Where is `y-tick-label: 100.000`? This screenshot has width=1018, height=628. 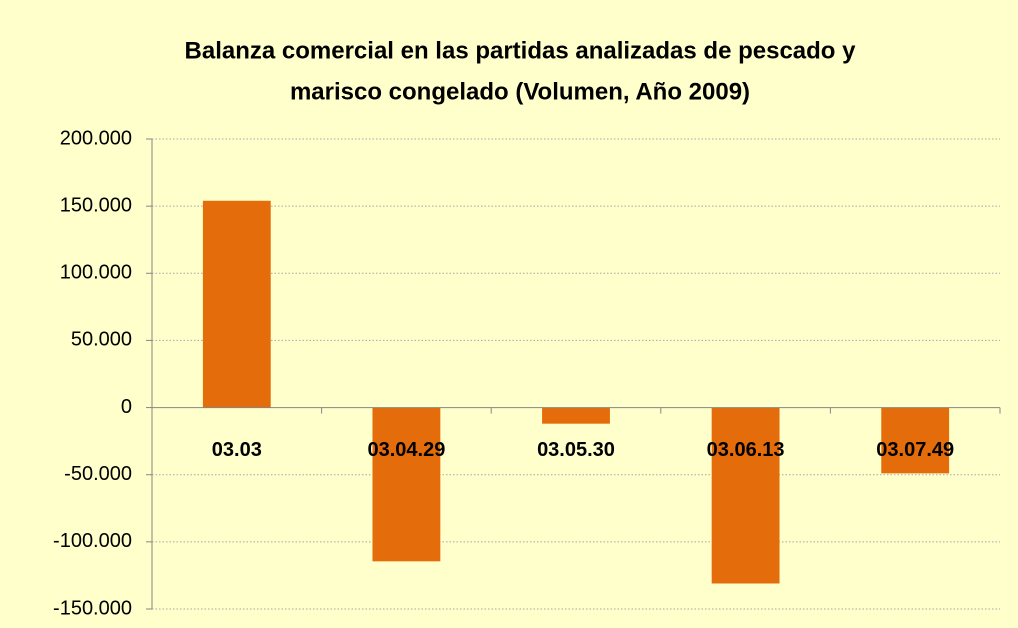 y-tick-label: 100.000 is located at coordinates (96, 273).